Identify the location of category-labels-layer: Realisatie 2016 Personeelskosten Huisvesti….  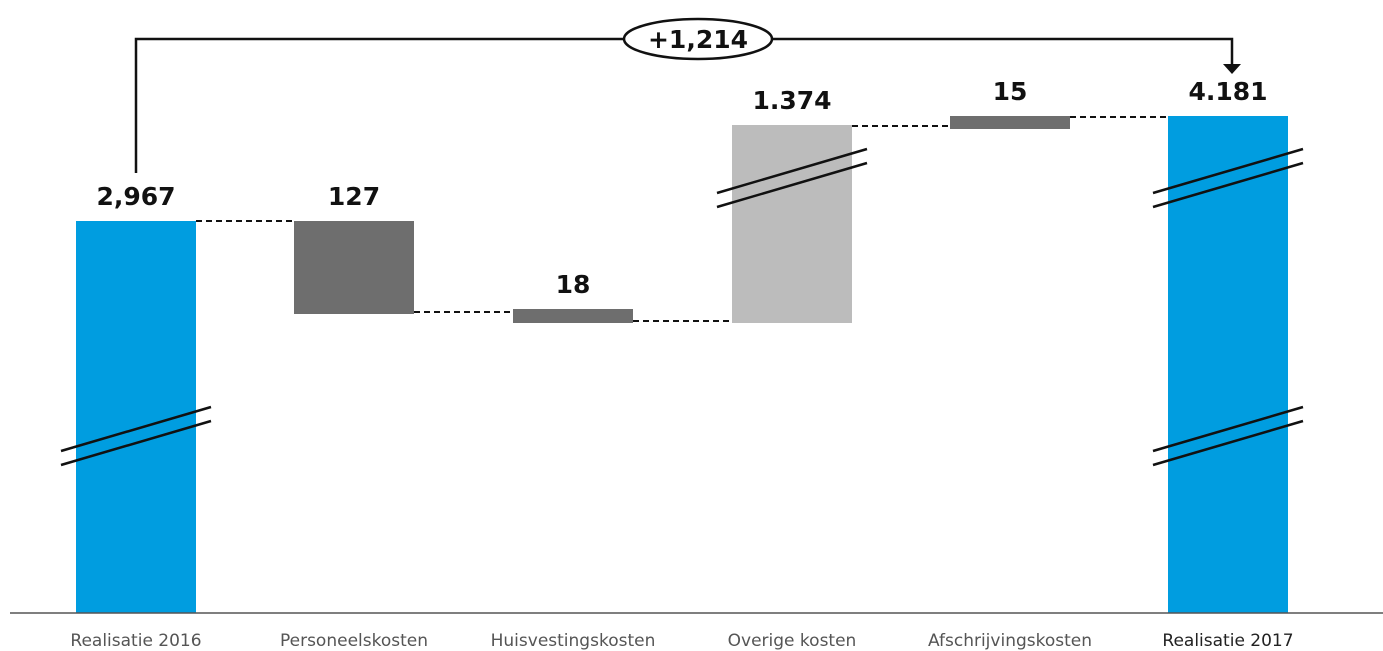
(681, 641).